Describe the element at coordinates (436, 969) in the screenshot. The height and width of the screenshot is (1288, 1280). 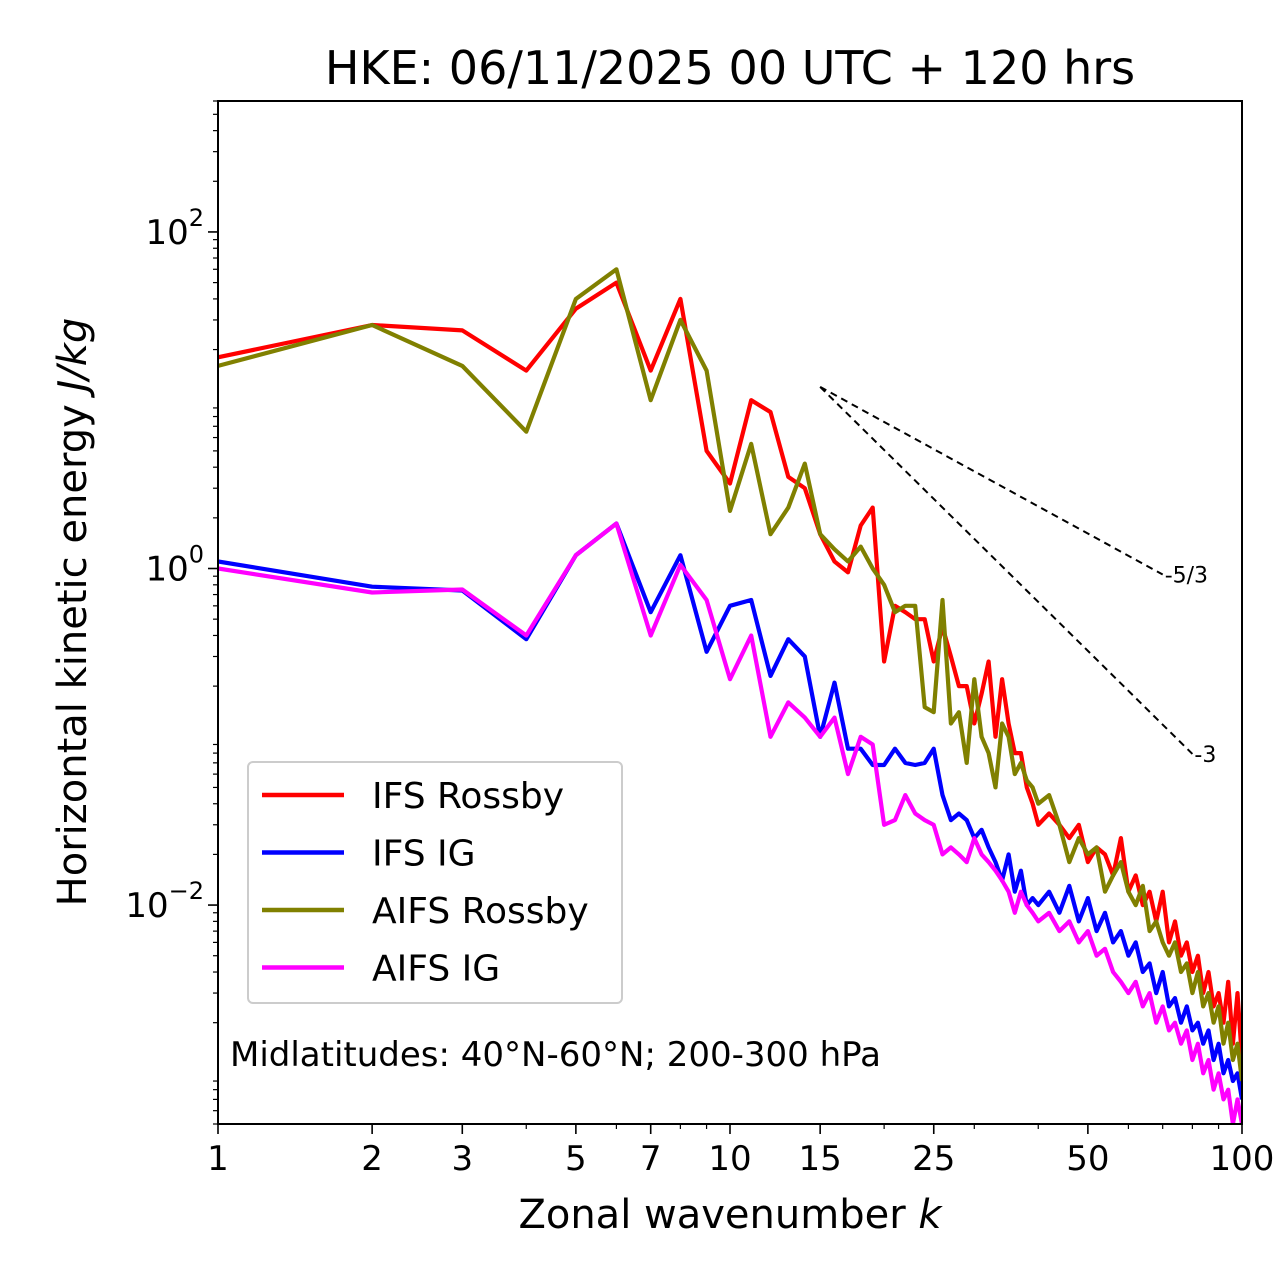
I see `legend-label: AIFS IG` at that location.